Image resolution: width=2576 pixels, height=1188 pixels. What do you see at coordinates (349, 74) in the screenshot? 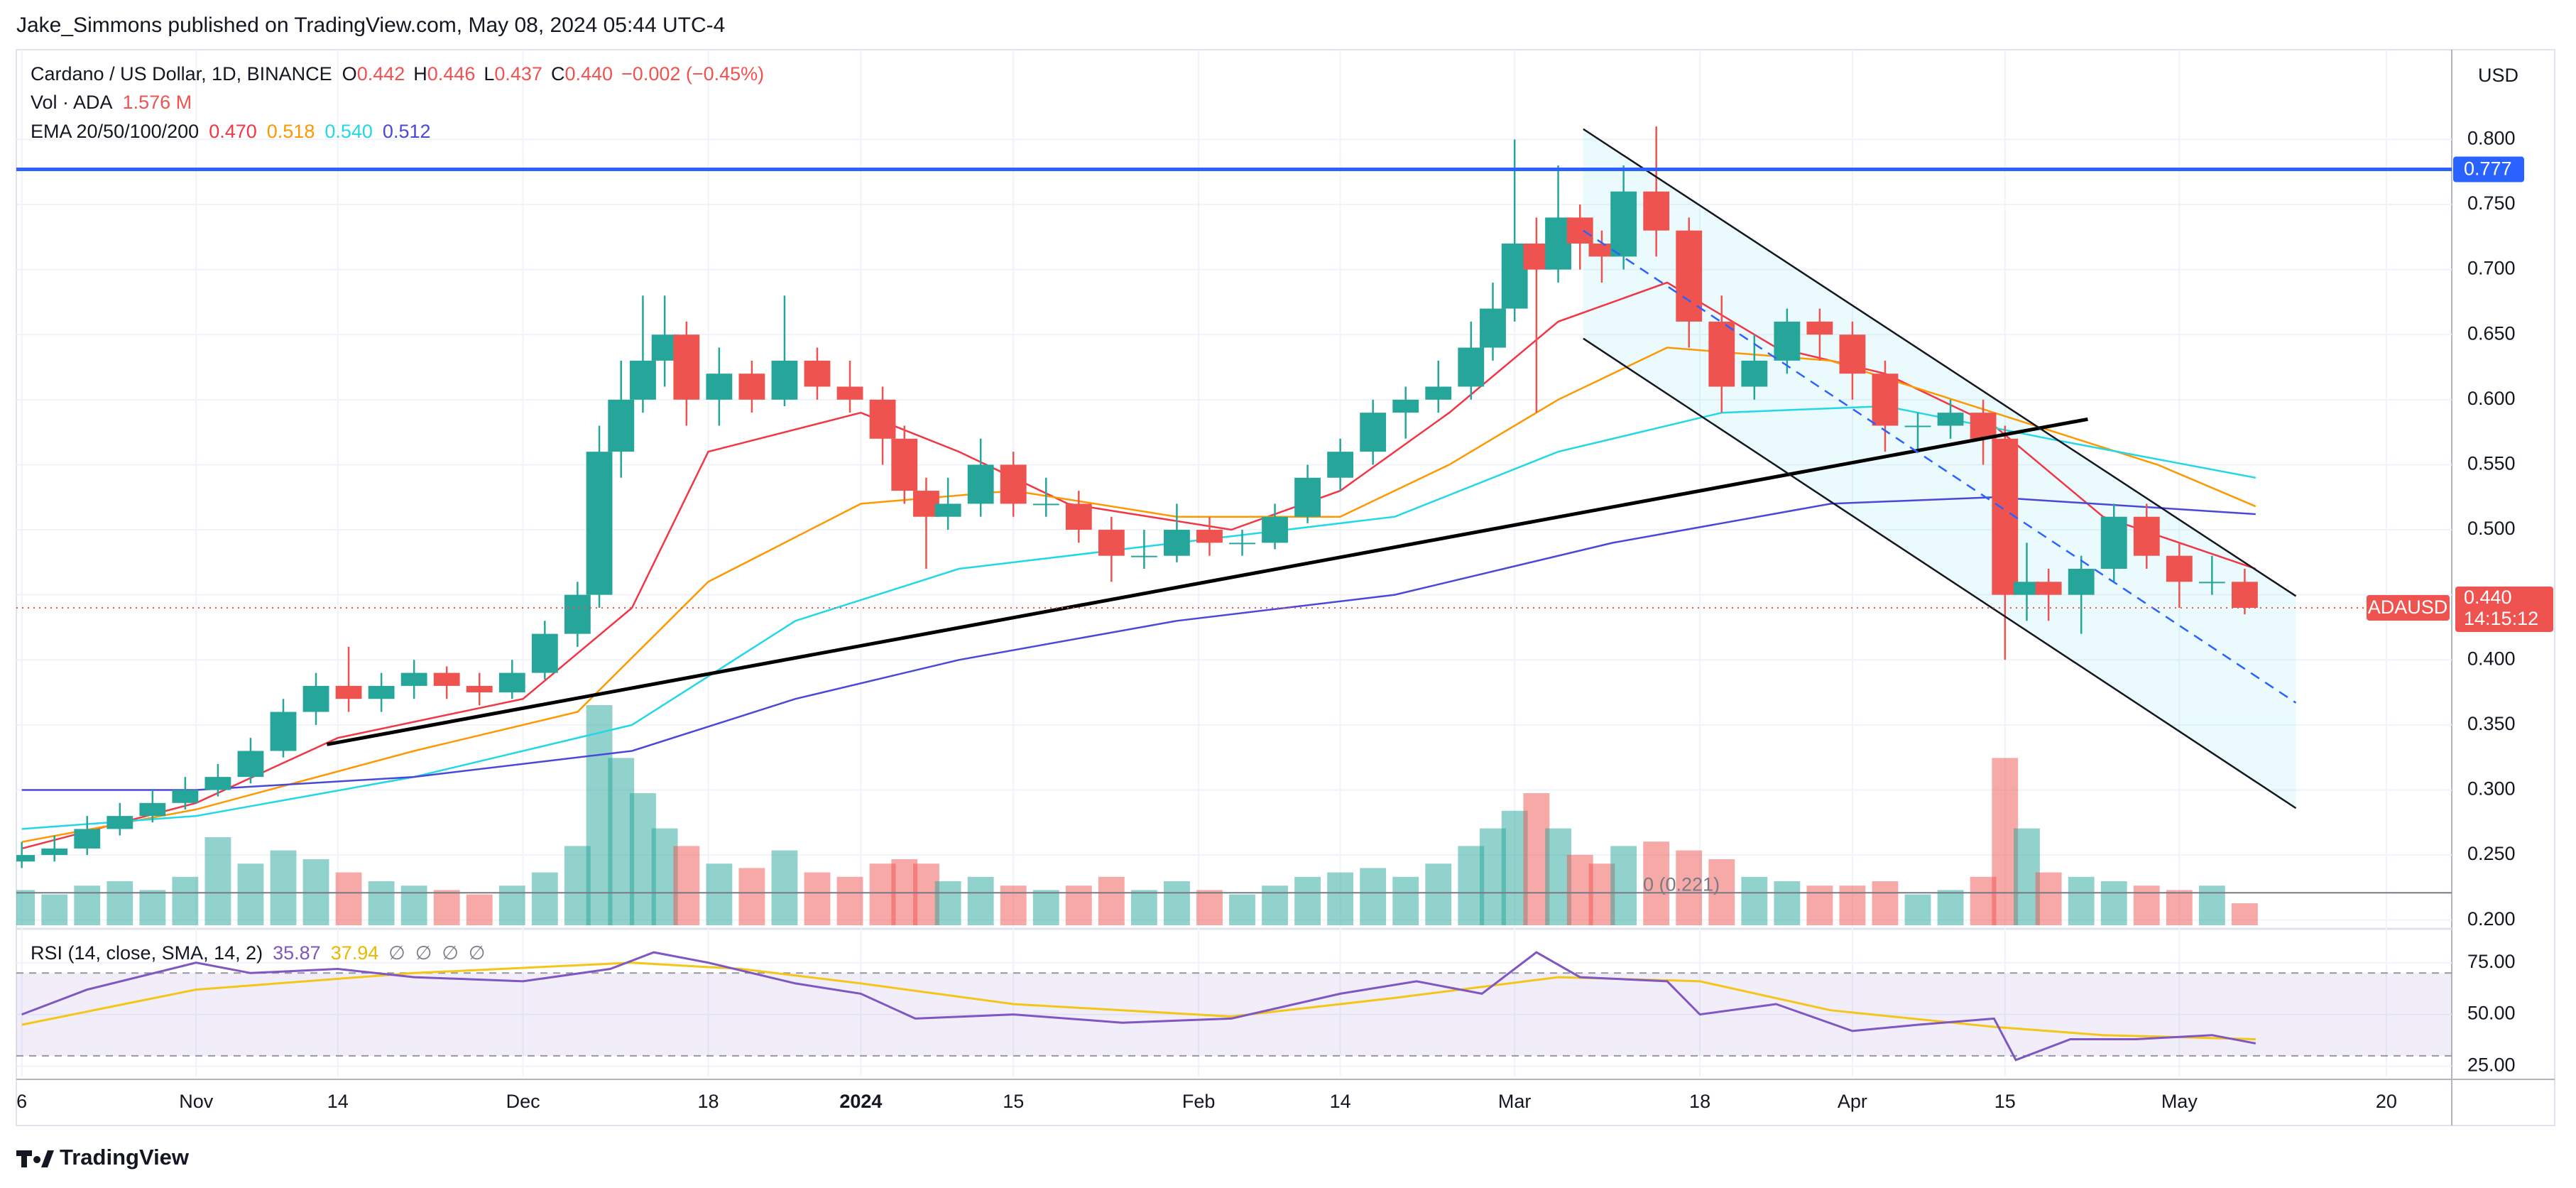
I see `o-label: O` at bounding box center [349, 74].